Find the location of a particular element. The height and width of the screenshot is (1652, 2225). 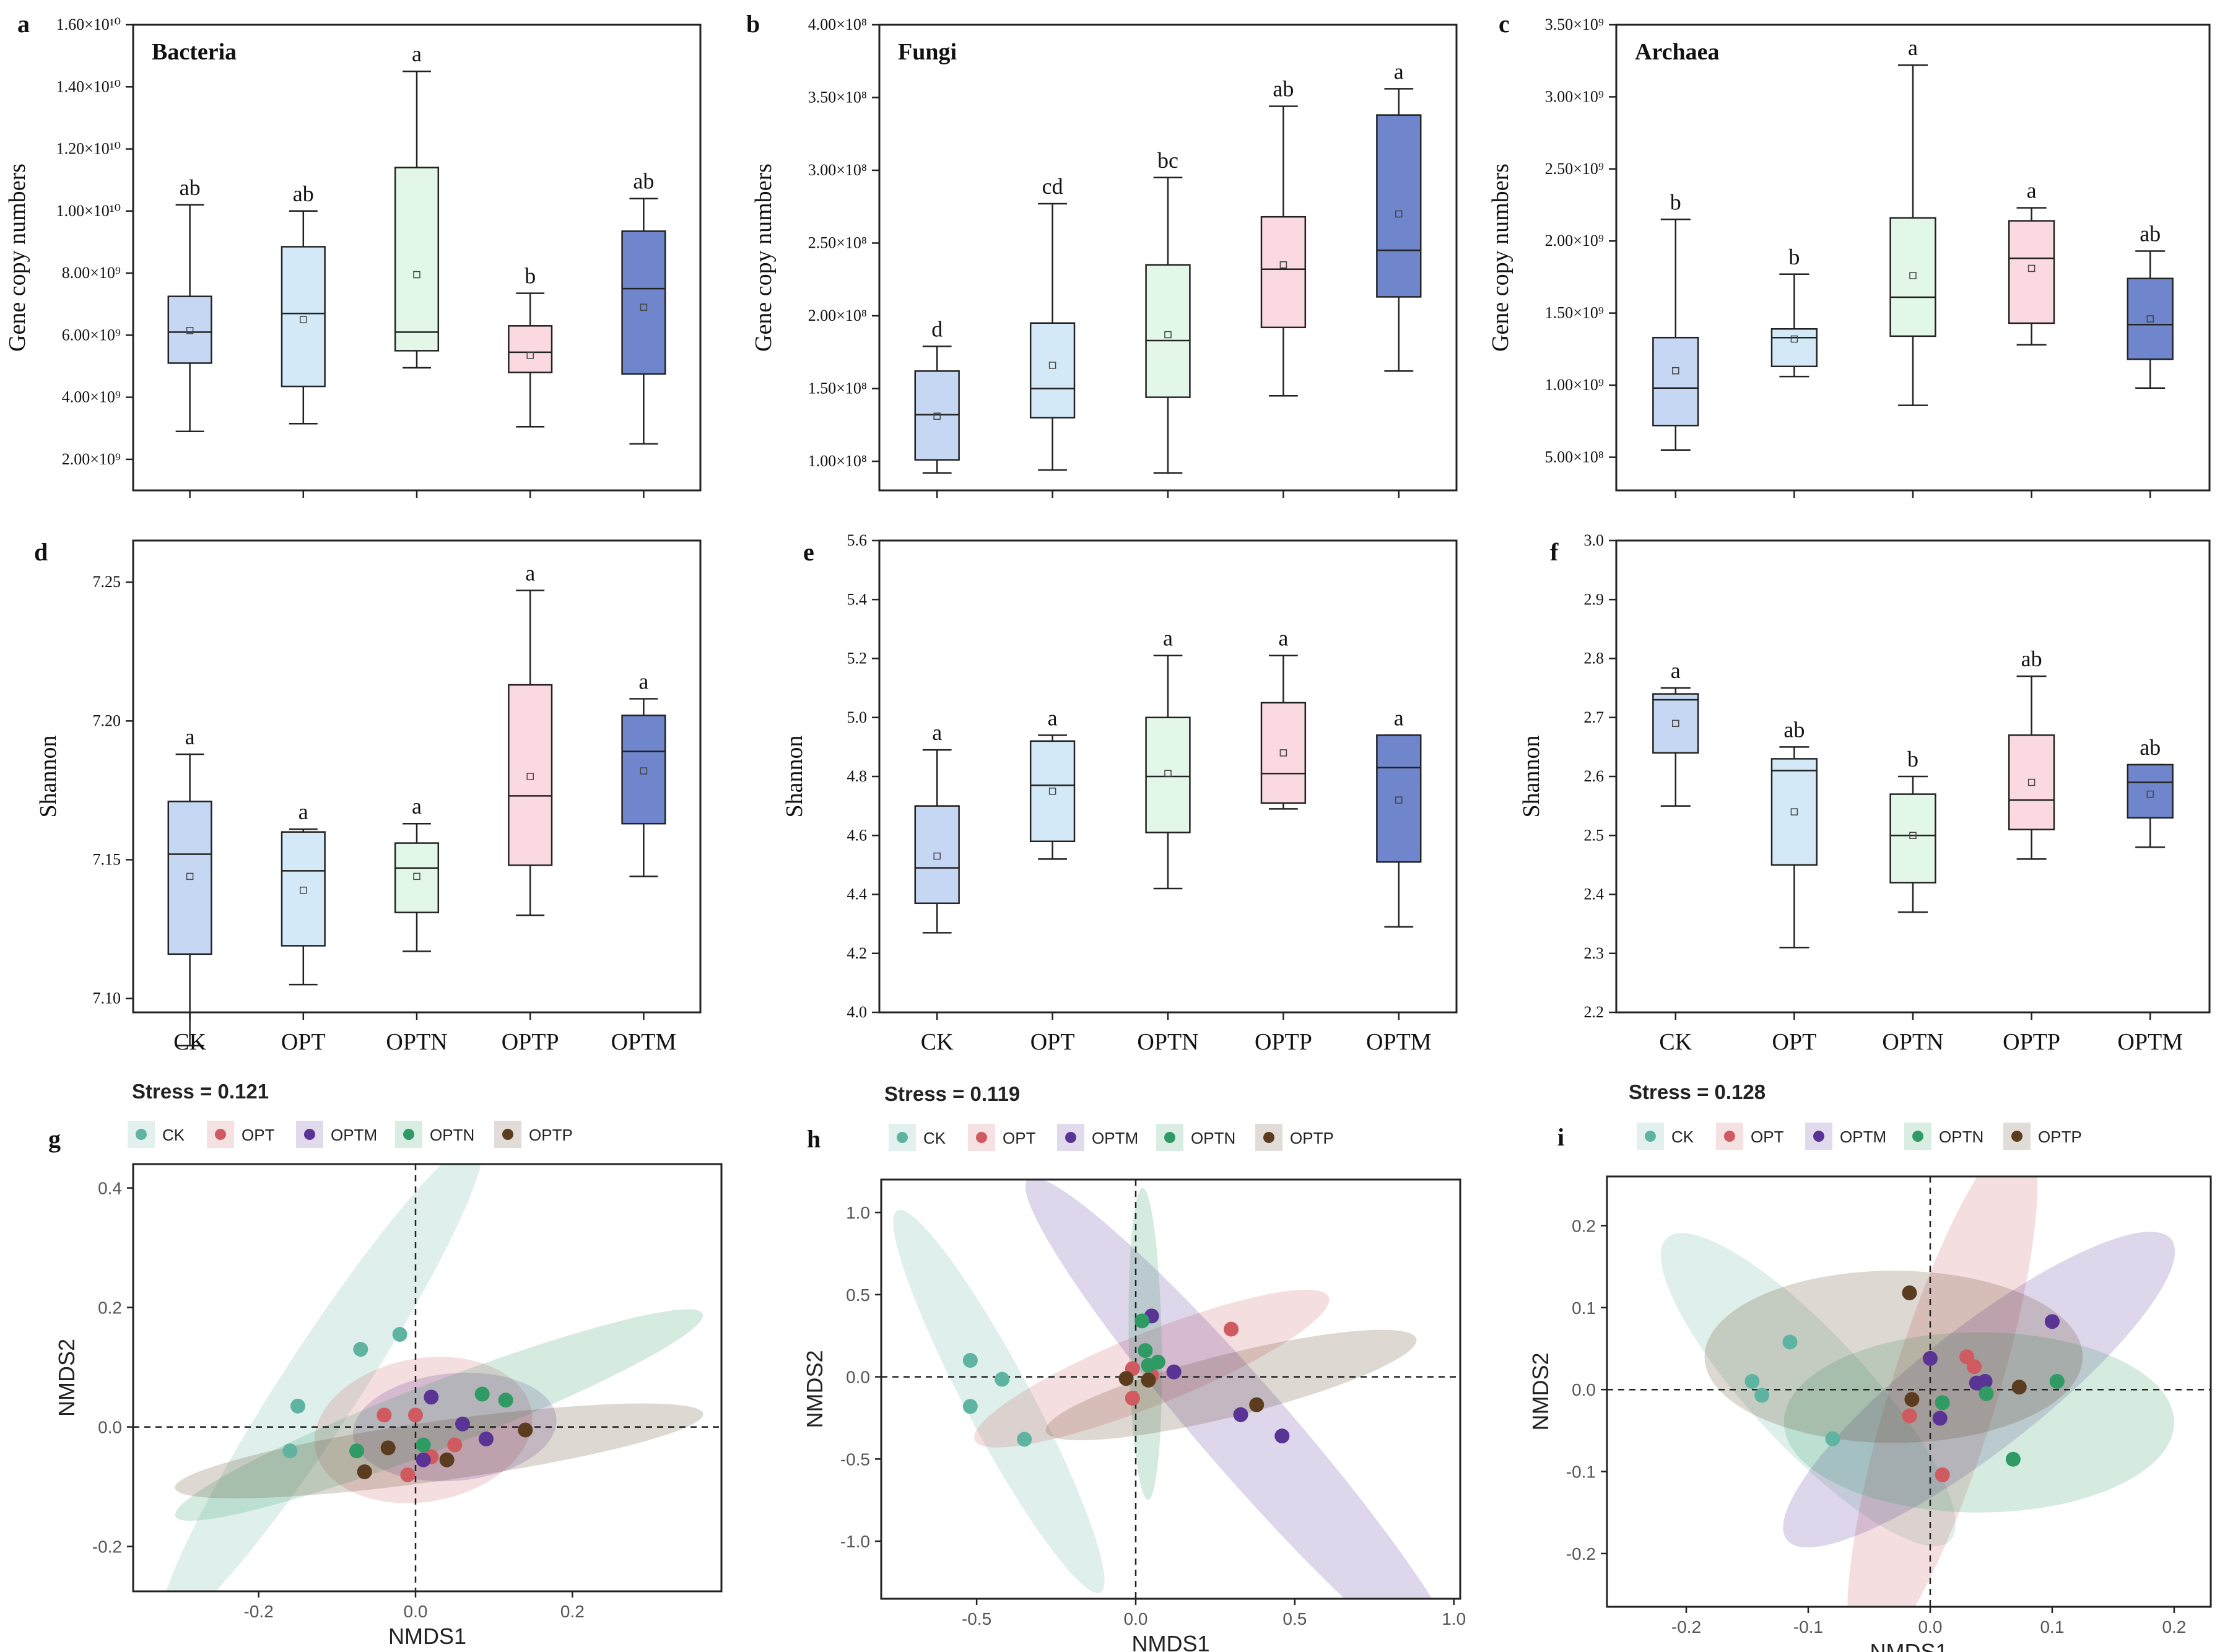

y-tick-label: 7.25 is located at coordinates (107, 582).